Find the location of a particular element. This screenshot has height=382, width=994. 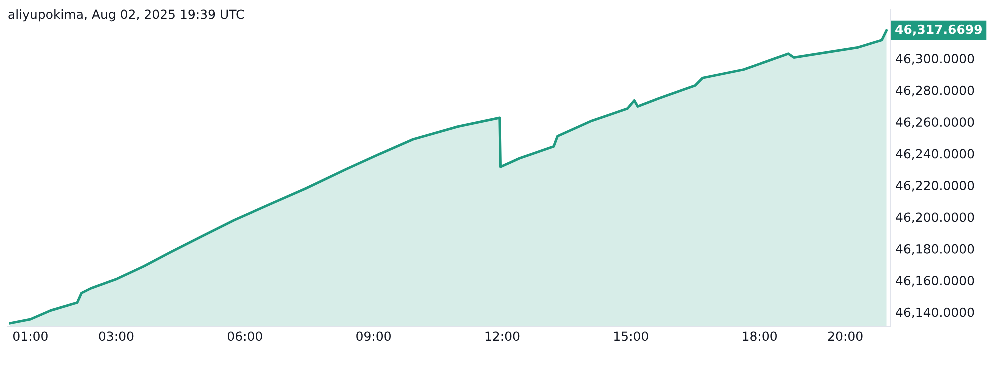

x-tick-label: 03:00 is located at coordinates (116, 337).